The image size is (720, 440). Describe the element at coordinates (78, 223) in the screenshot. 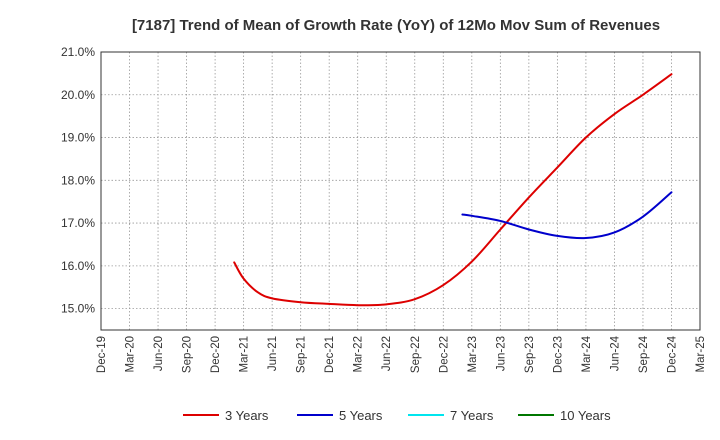

I see `y-tick-label: 17.0%` at that location.